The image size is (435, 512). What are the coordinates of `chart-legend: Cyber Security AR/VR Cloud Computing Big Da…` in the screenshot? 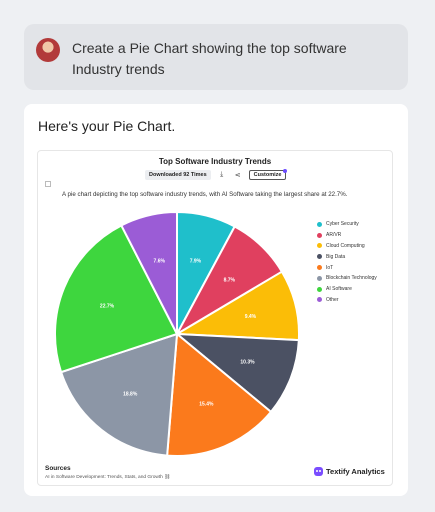 It's located at (347, 262).